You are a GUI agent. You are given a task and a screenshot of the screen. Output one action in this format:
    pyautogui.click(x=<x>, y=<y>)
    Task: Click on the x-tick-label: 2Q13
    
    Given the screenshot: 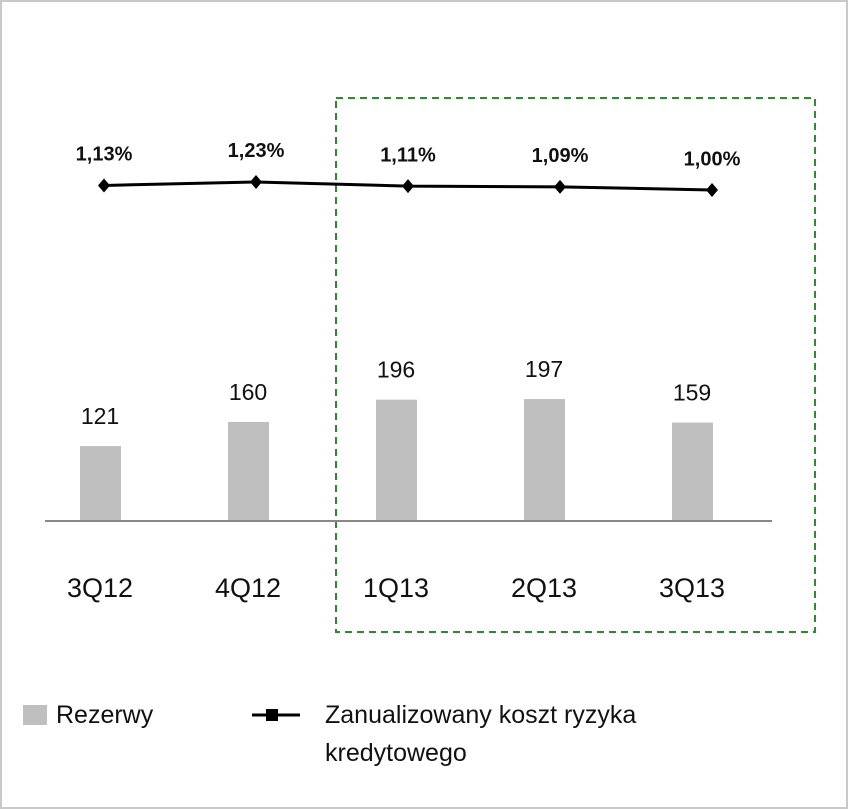 What is the action you would take?
    pyautogui.click(x=544, y=588)
    